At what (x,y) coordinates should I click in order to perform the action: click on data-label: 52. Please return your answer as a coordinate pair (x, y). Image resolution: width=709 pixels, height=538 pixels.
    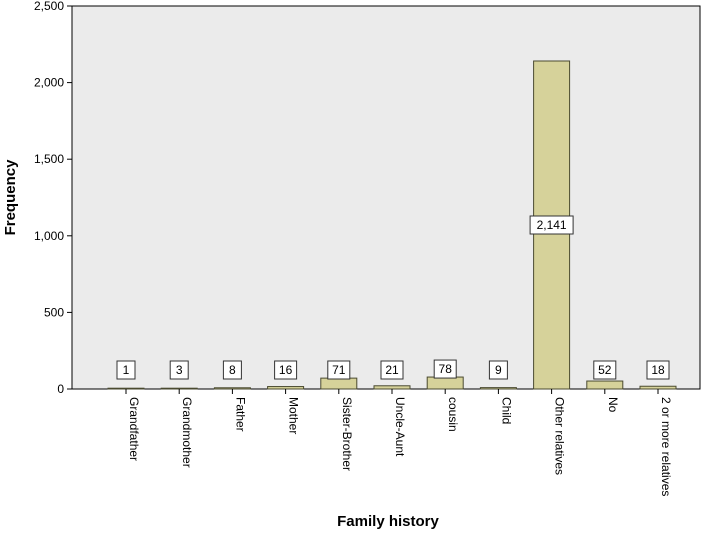
    Looking at the image, I should click on (605, 370).